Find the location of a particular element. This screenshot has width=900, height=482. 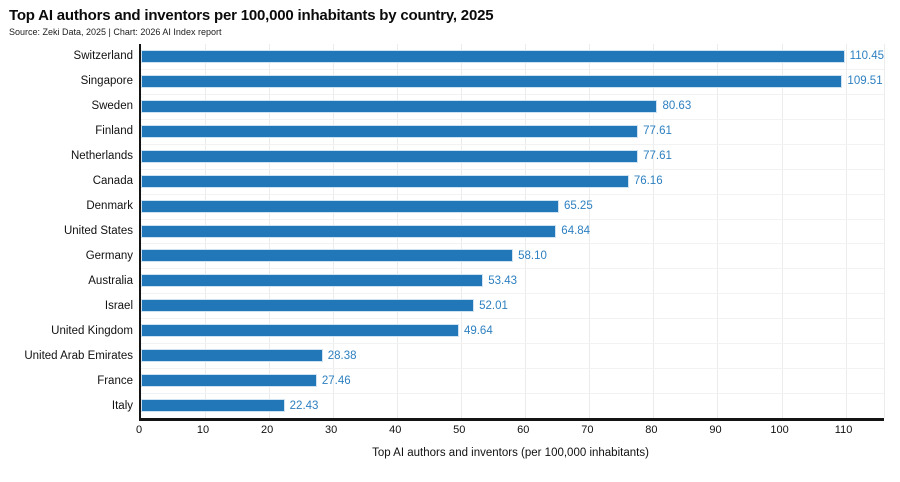

category-label: Italy is located at coordinates (122, 405).